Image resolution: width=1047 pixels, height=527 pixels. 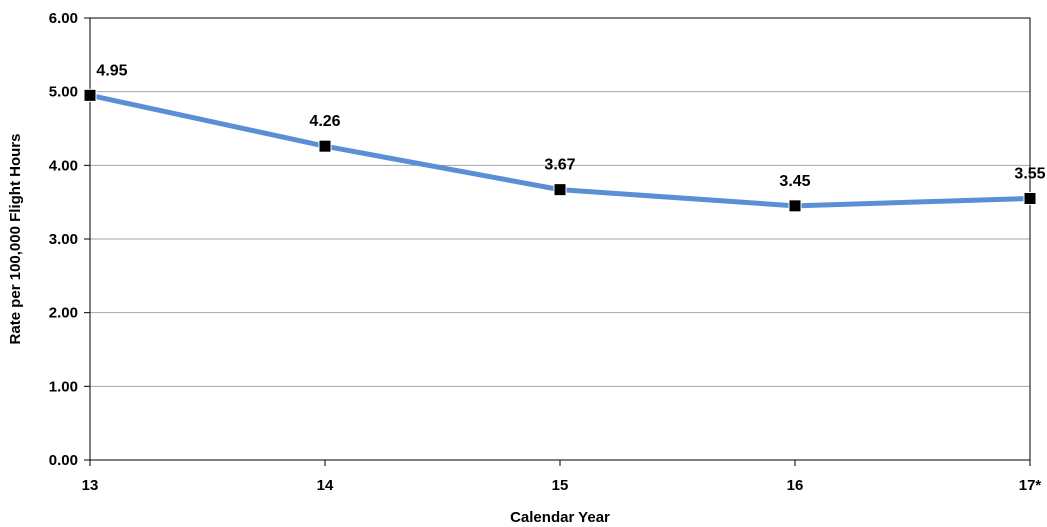 What do you see at coordinates (15, 239) in the screenshot?
I see `y-axis-title: Rate per 100,000 Flight Hours` at bounding box center [15, 239].